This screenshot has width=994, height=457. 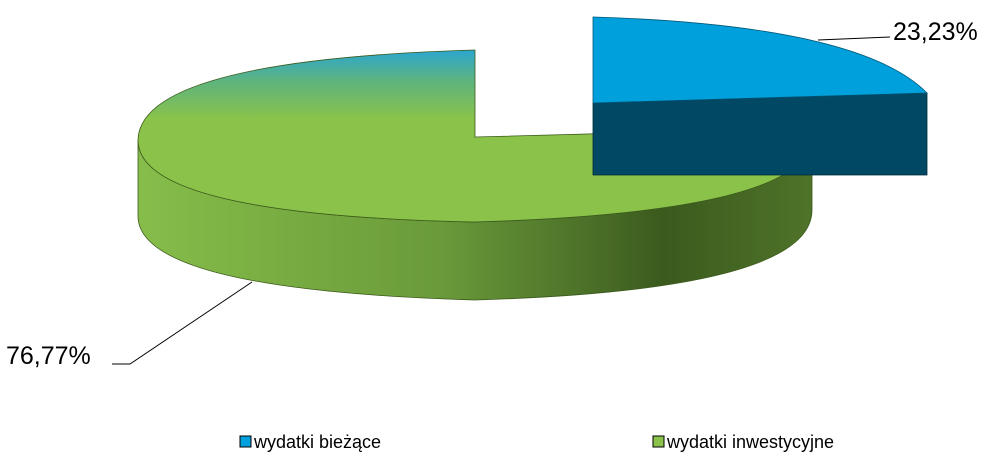 What do you see at coordinates (658, 441) in the screenshot?
I see `legend-swatch-wydatki-inwestycyjne` at bounding box center [658, 441].